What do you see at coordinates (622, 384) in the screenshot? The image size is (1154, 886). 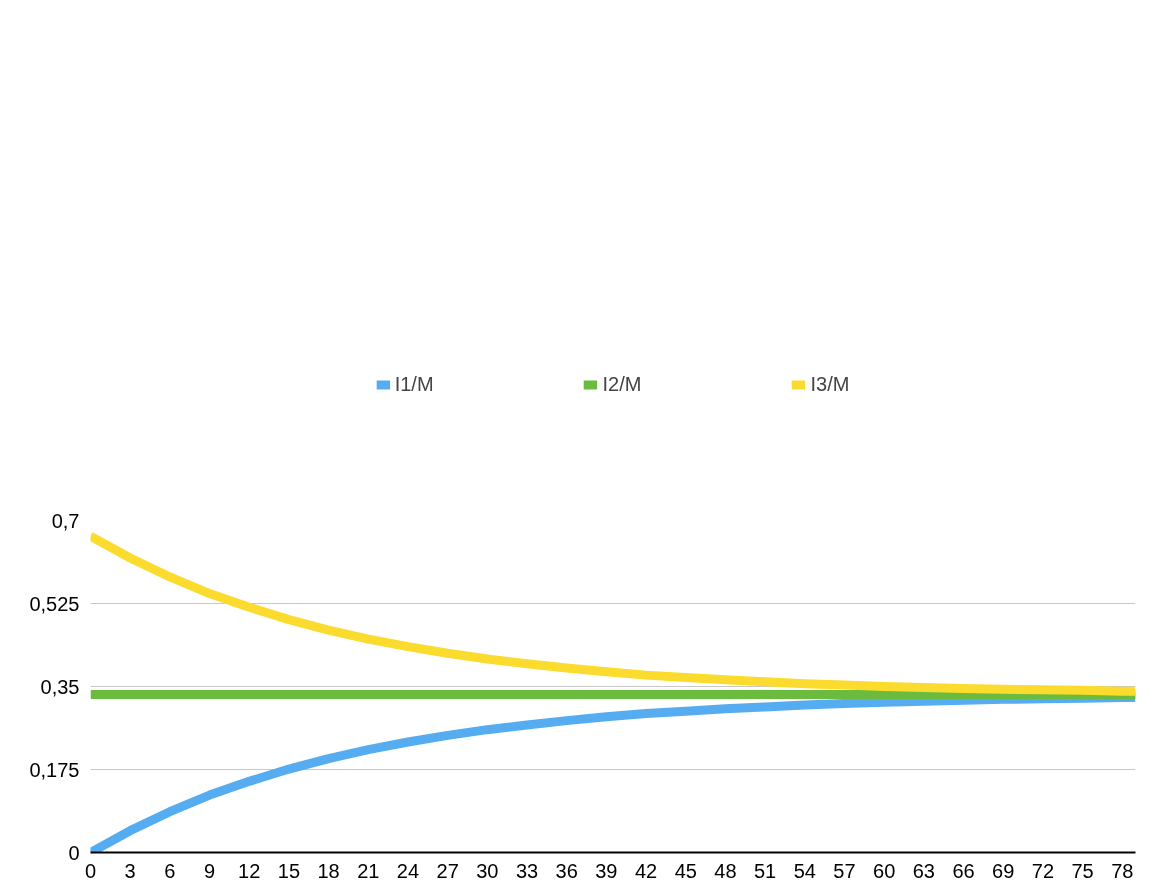 I see `legend-label: I2/M` at bounding box center [622, 384].